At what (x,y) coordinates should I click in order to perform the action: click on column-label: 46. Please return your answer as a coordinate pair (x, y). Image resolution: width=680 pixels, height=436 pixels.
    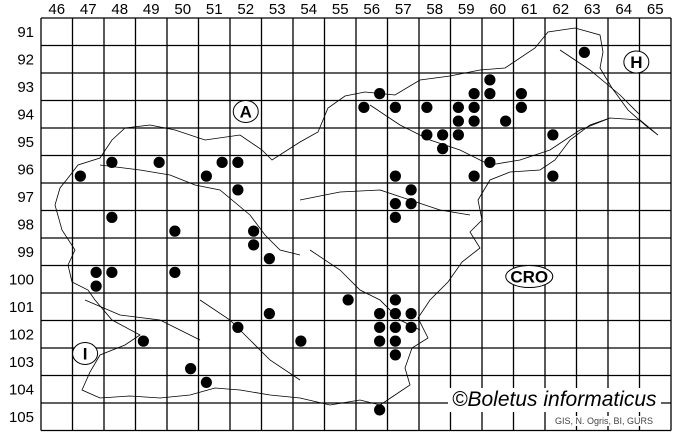
    Looking at the image, I should click on (56, 9).